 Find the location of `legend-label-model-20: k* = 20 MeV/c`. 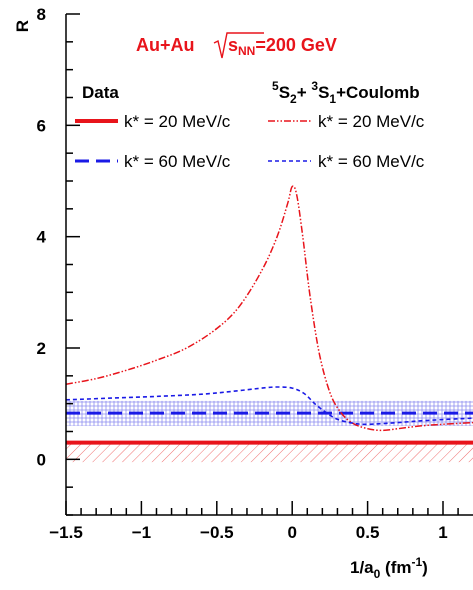

legend-label-model-20: k* = 20 MeV/c is located at coordinates (371, 121).